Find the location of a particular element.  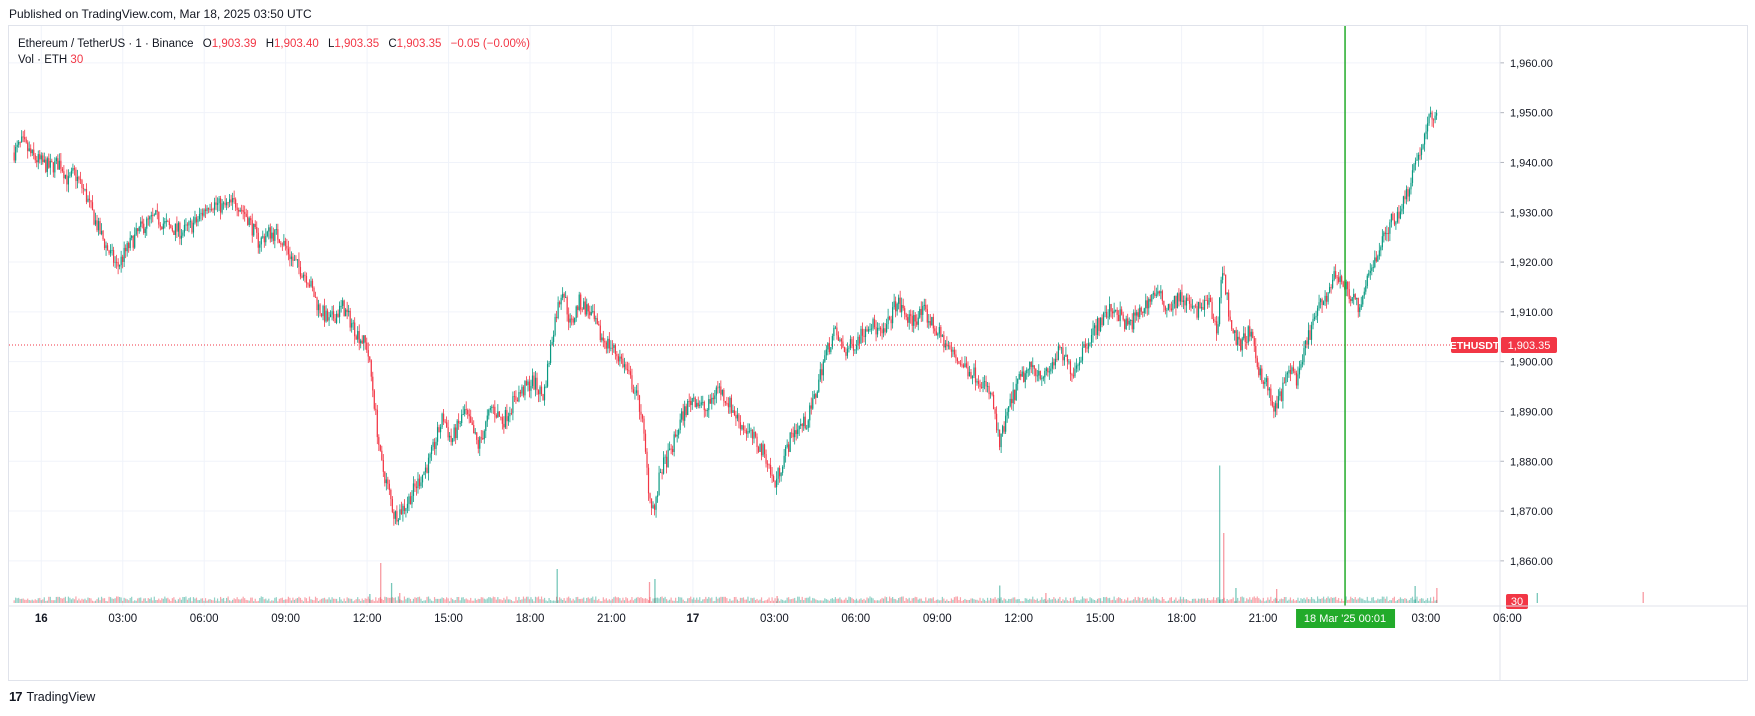

x-tick-label: 09:00 is located at coordinates (937, 619).